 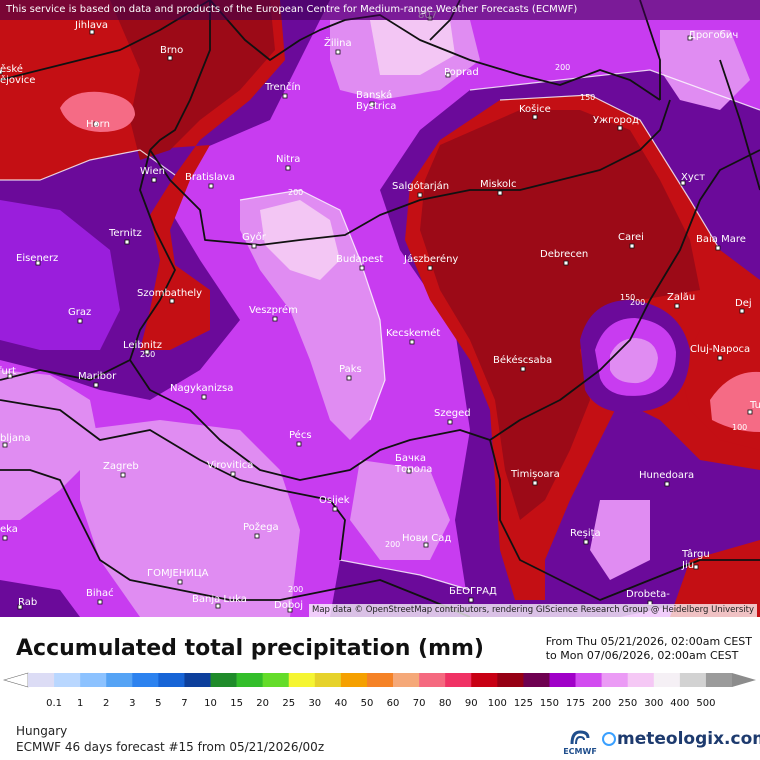 What do you see at coordinates (666, 475) in the screenshot?
I see `city-label: Hunedoara` at bounding box center [666, 475].